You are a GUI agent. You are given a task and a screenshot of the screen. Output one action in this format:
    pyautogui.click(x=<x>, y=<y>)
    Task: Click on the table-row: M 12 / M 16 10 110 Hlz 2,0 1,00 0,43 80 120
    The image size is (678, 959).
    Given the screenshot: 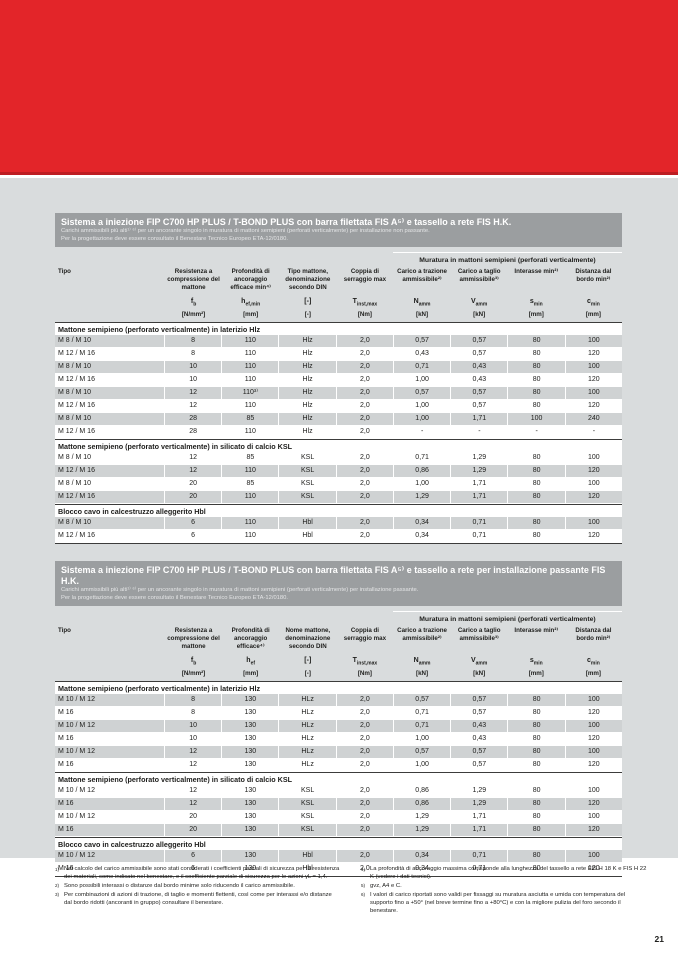 What is the action you would take?
    pyautogui.click(x=338, y=381)
    